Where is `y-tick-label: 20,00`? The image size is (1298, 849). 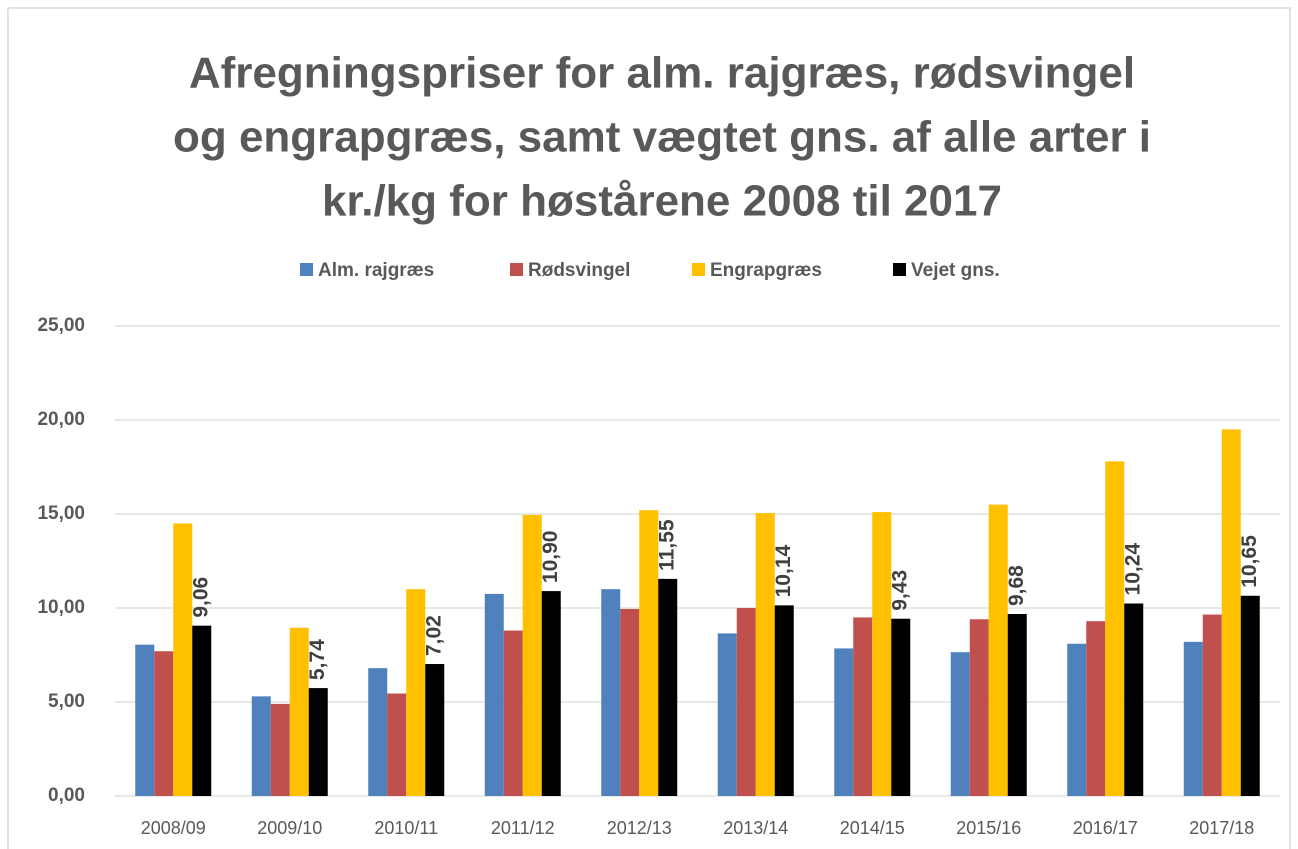
y-tick-label: 20,00 is located at coordinates (61, 419).